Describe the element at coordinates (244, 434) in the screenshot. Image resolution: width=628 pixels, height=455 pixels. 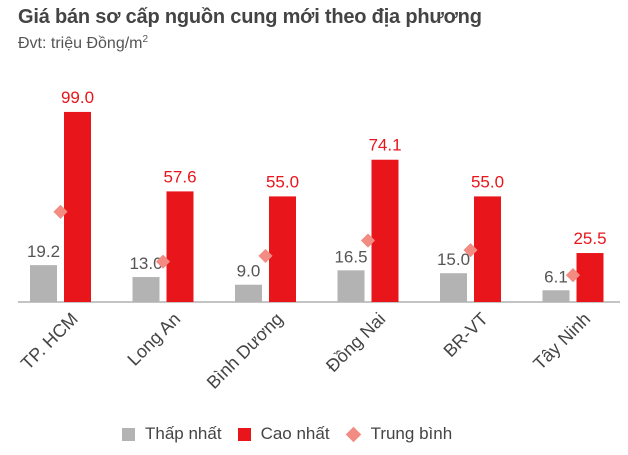
I see `legend-swatch-max` at that location.